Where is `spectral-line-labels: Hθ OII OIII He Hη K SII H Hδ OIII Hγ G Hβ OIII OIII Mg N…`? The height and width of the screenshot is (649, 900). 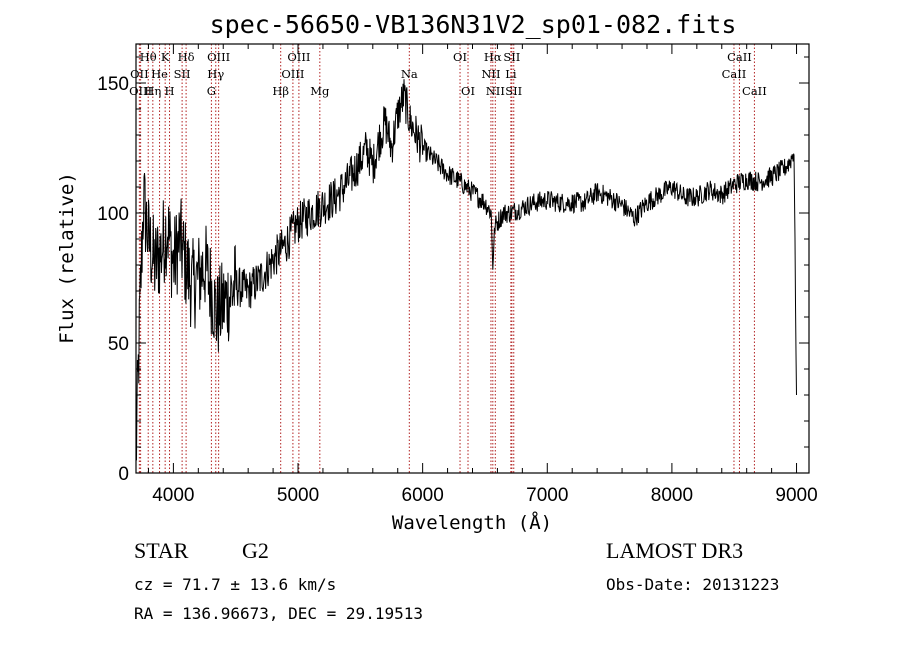
spectral-line-labels: Hθ OII OIII He Hη K SII H Hδ OIII Hγ G Hβ OIII OIII Mg N… is located at coordinates (448, 74).